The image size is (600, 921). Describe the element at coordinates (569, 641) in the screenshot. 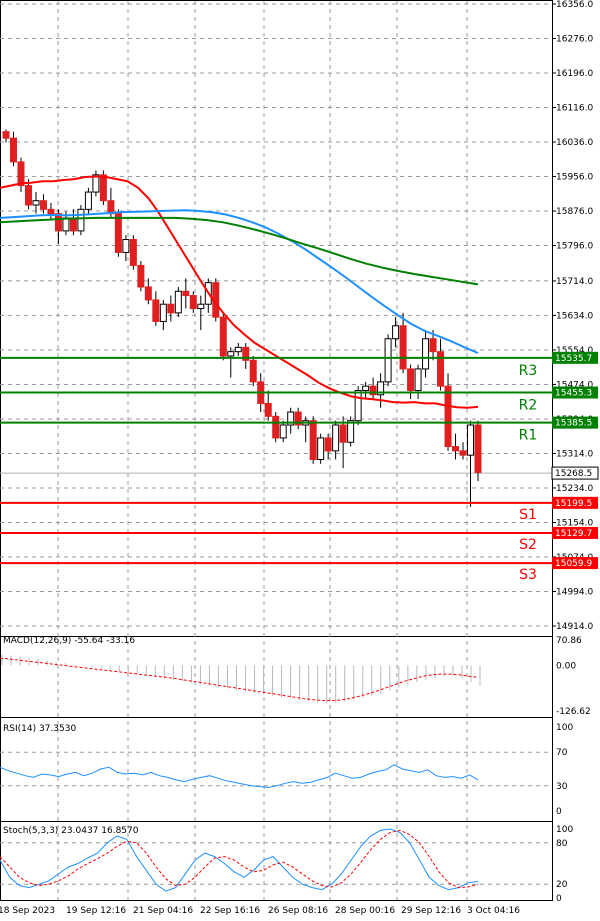

I see `macd-tick-label: 70.86` at that location.